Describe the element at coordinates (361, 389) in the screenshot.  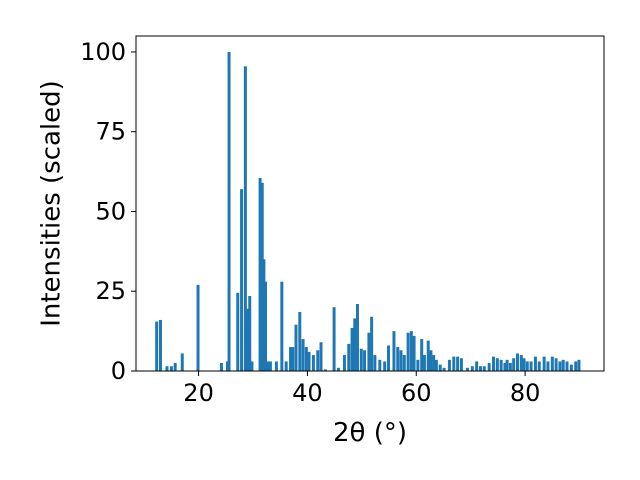
I see `x-axis: 20 40 60 80` at that location.